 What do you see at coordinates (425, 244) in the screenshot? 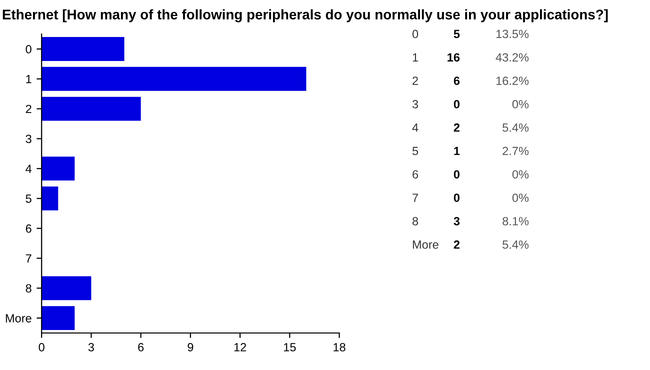
I see `category-label: More` at bounding box center [425, 244].